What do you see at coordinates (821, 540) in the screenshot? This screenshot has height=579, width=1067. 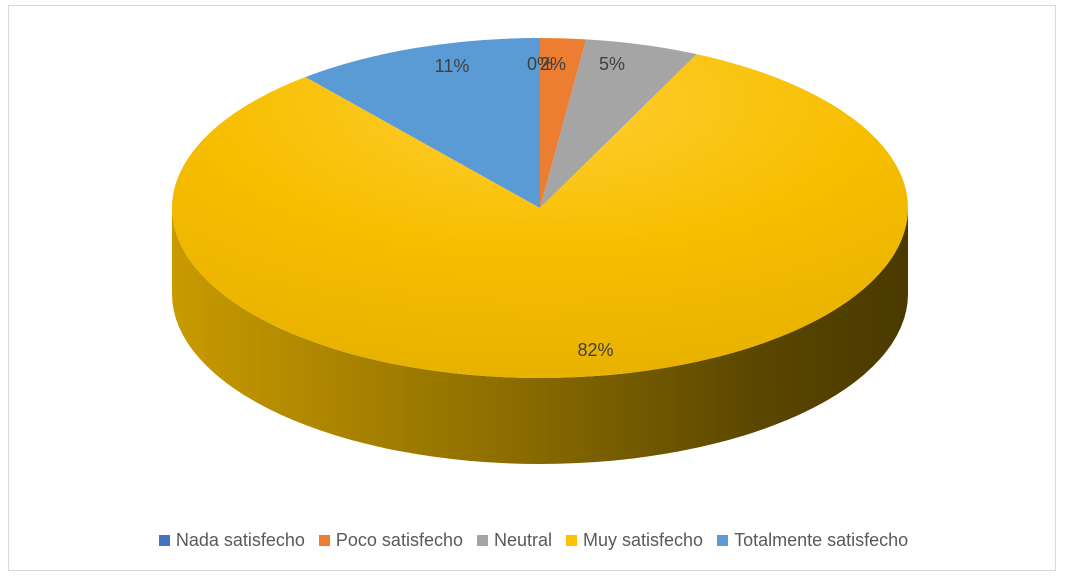 I see `legend-label: Totalmente satisfecho` at bounding box center [821, 540].